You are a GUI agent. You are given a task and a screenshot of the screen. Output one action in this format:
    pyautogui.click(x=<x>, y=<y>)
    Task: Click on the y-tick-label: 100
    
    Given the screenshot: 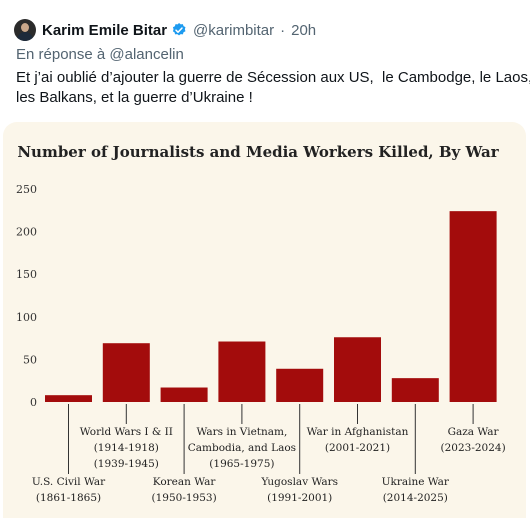 What is the action you would take?
    pyautogui.click(x=26, y=317)
    